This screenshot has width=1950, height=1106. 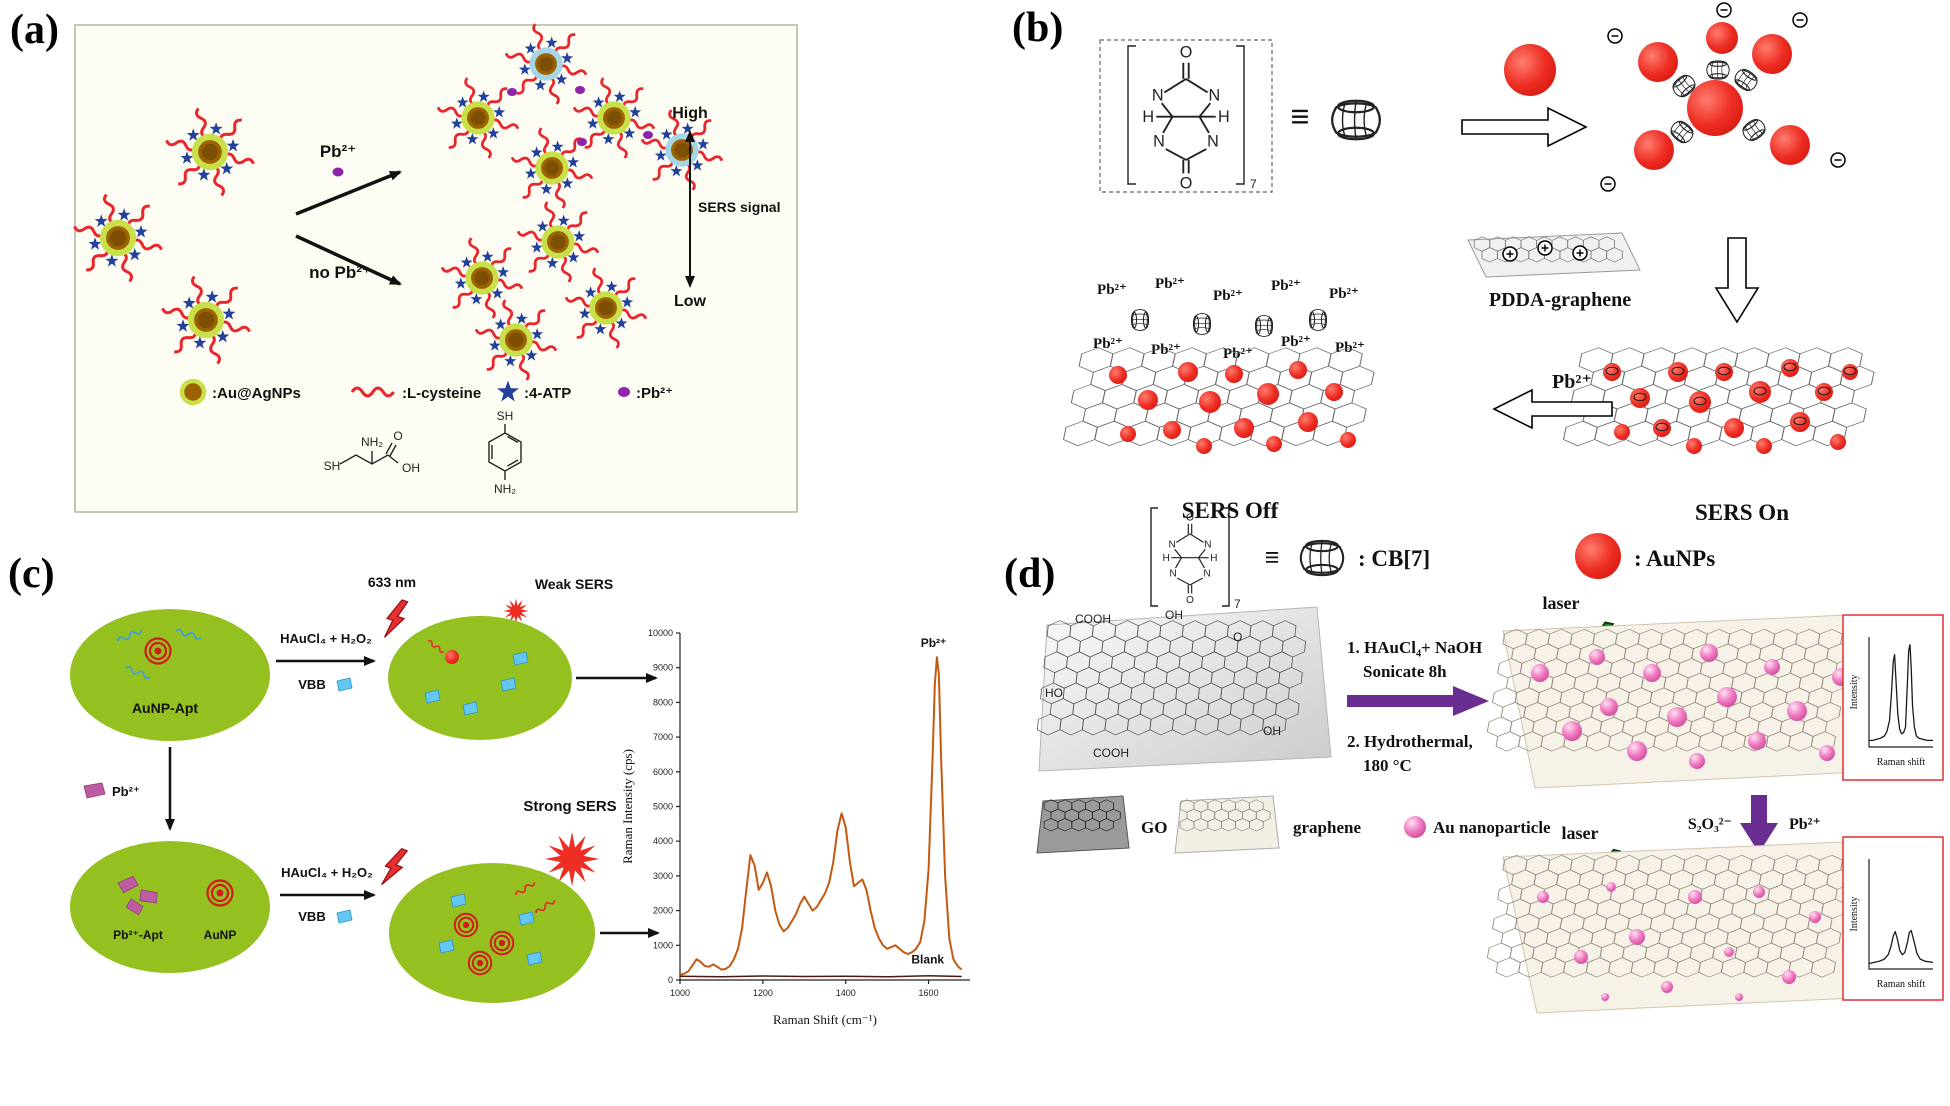 I want to click on au-nanoparticles-etched, so click(x=1694, y=941).